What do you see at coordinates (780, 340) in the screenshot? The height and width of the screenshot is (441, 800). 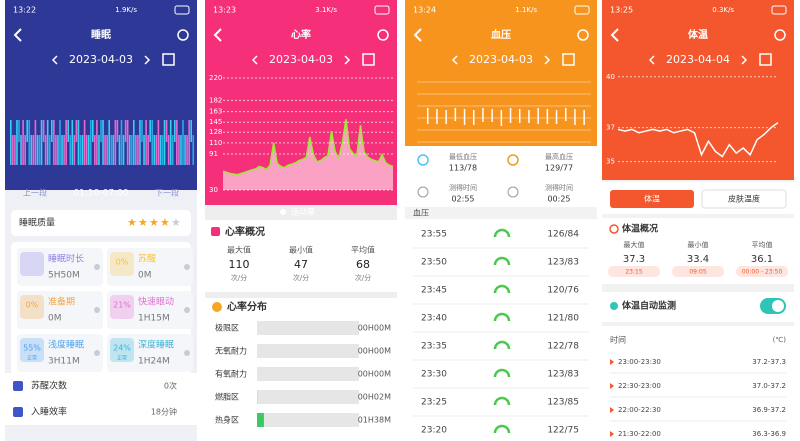 I see `column-header: (℃)` at bounding box center [780, 340].